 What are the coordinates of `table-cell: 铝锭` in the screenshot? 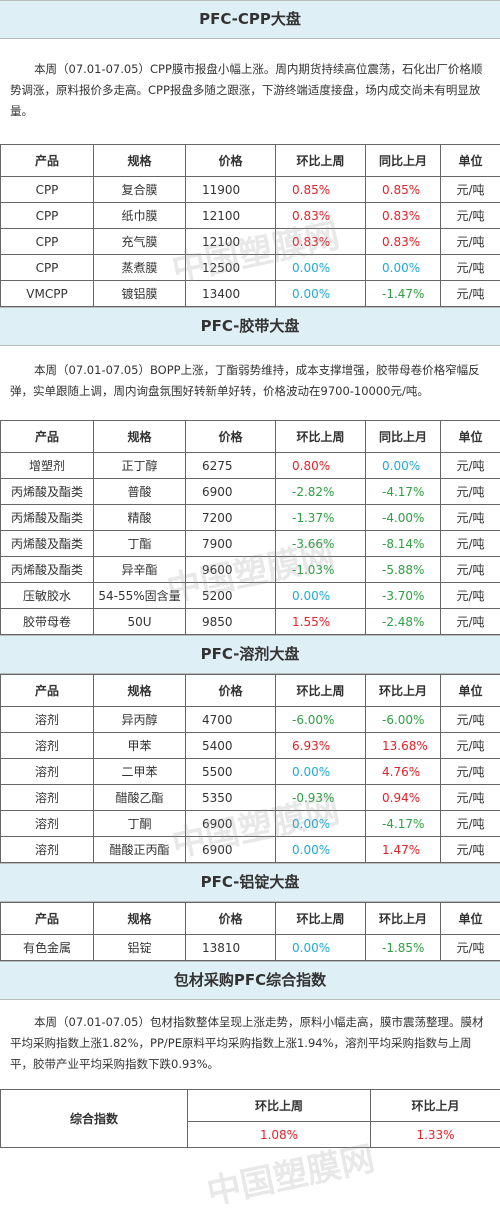 It's located at (140, 948).